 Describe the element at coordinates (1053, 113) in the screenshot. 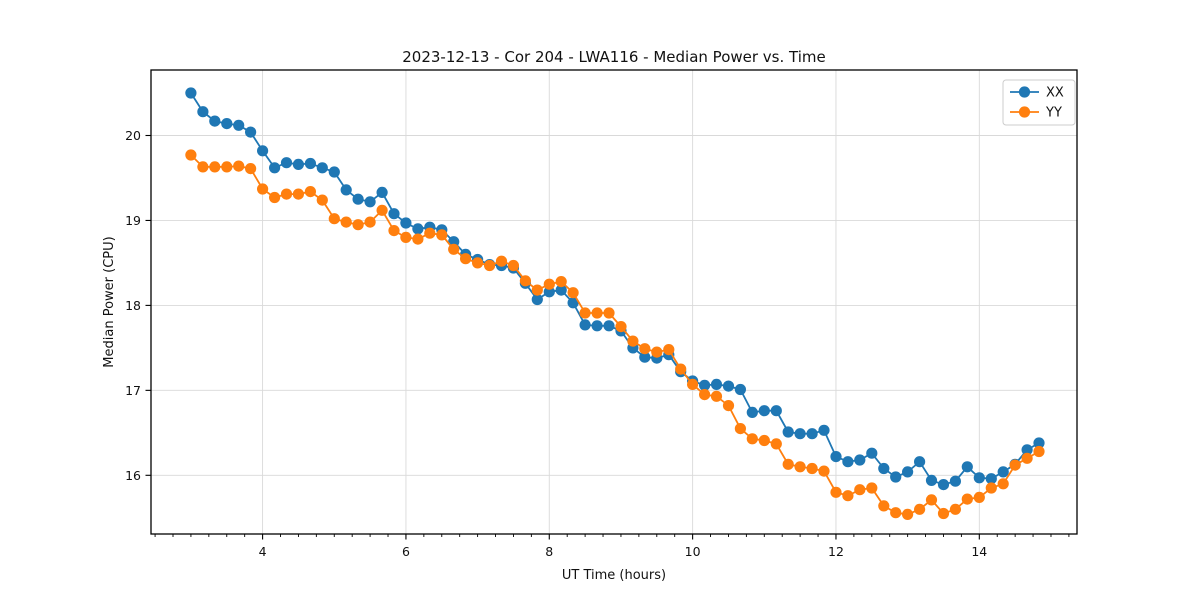

I see `legend-label: YY` at that location.